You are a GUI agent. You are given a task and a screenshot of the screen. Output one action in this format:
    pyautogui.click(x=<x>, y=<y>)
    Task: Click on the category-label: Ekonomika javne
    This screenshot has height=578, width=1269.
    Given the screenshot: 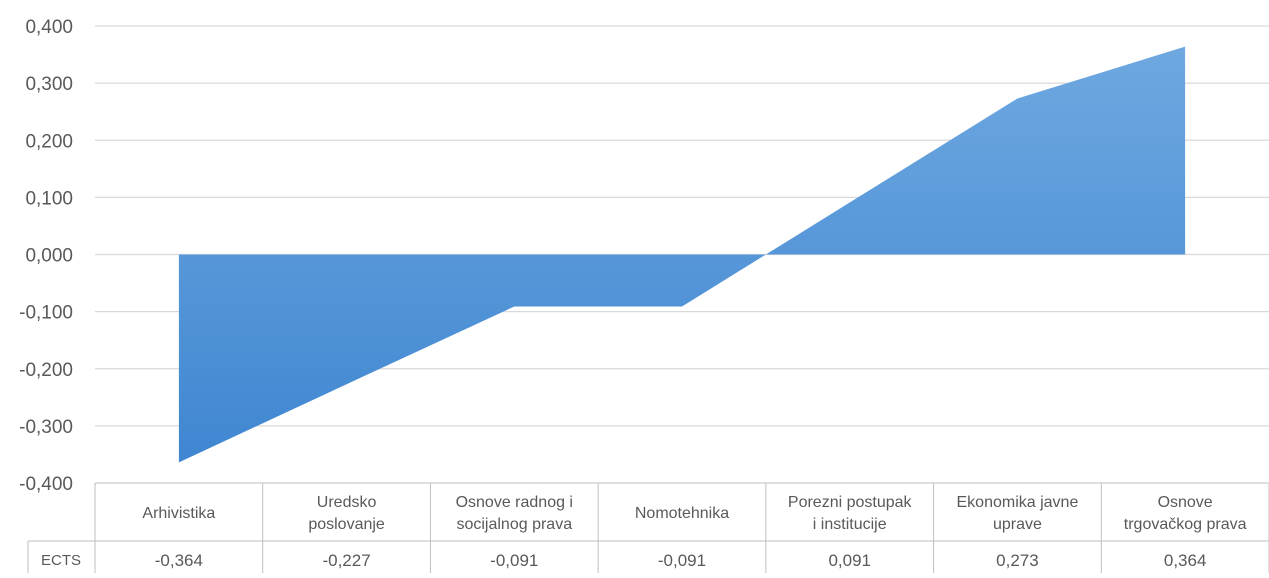 What is the action you would take?
    pyautogui.click(x=1018, y=502)
    